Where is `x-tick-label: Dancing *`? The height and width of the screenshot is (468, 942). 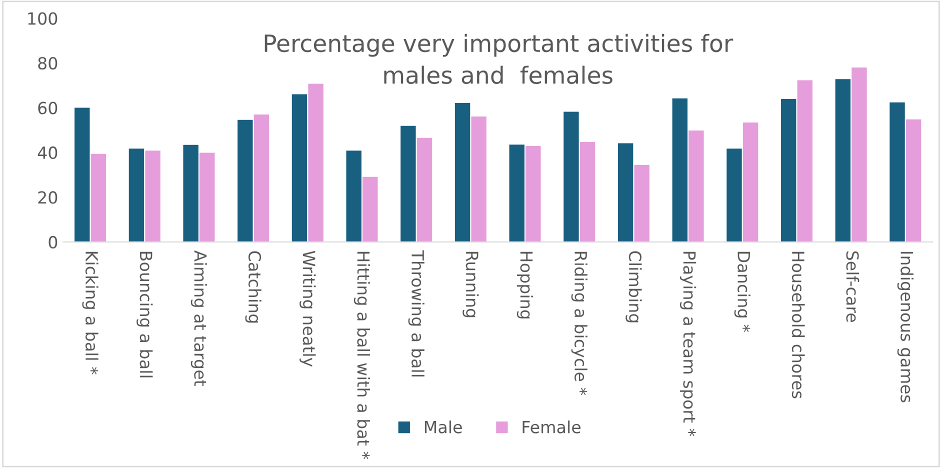 x-tick-label: Dancing * is located at coordinates (742, 292).